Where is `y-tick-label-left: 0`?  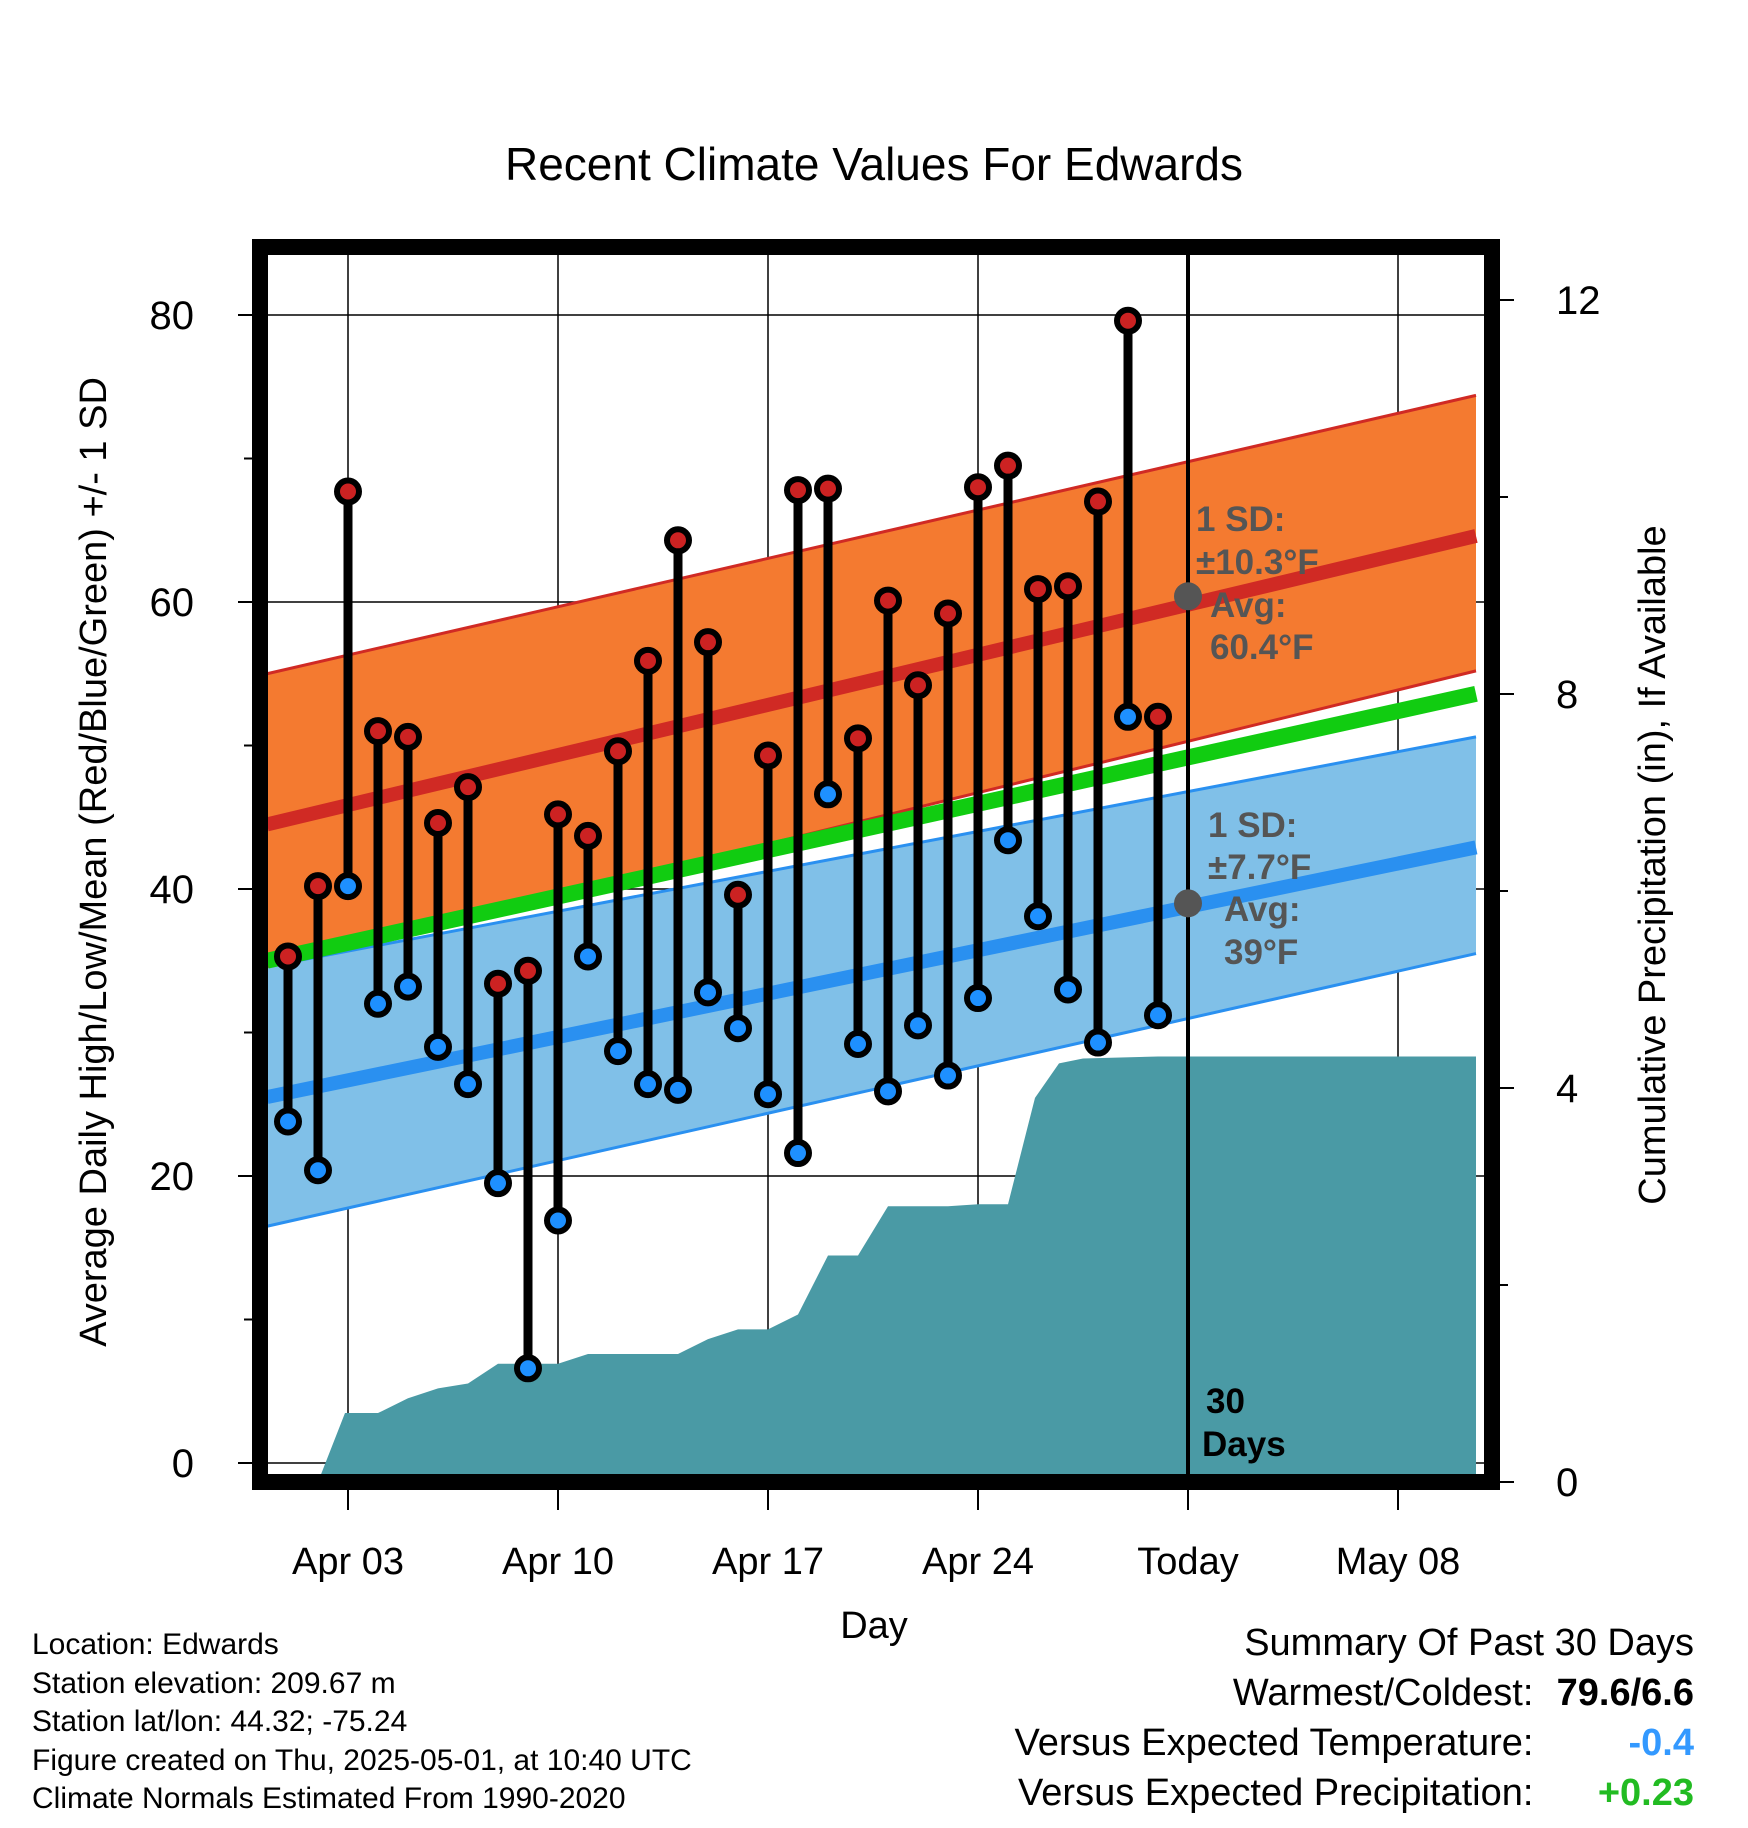
y-tick-label-left: 0 is located at coordinates (183, 1464).